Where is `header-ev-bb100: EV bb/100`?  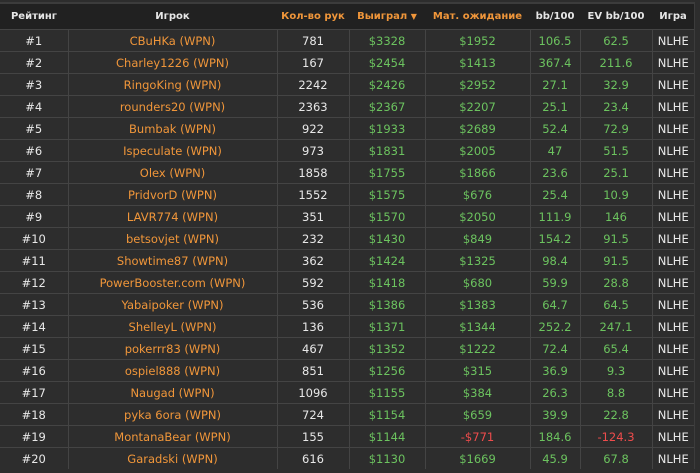
header-ev-bb100: EV bb/100 is located at coordinates (616, 17).